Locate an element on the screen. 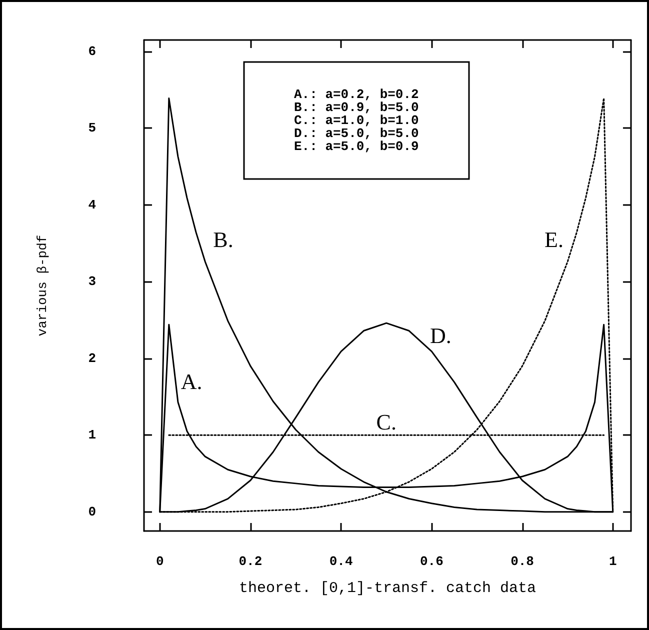 The width and height of the screenshot is (649, 630). y-tick-label: 2 is located at coordinates (92, 358).